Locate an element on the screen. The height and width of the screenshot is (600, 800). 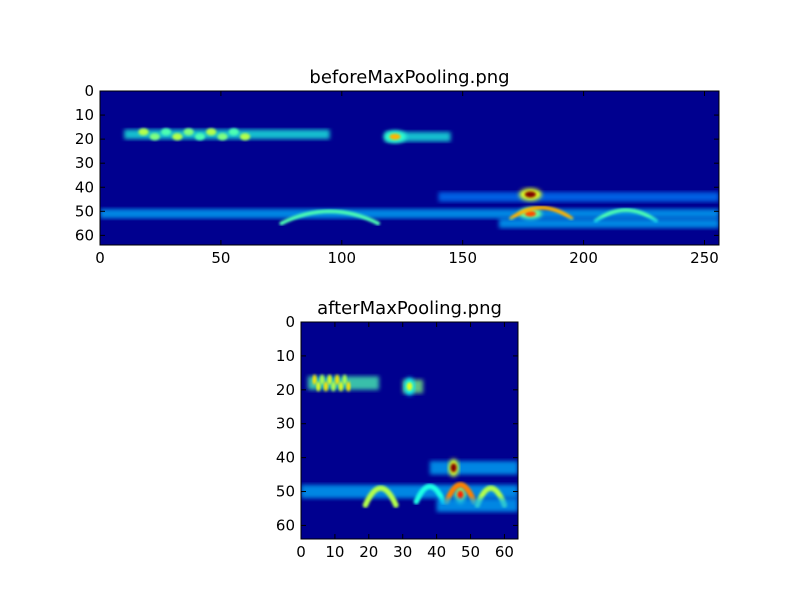
y-axis: 0 10 20 30 40 50 60 is located at coordinates (397, 423).